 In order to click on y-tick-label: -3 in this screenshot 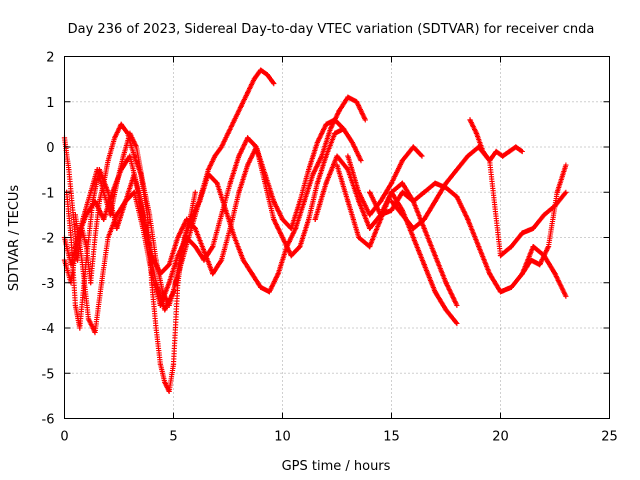, I will do `click(48, 284)`.